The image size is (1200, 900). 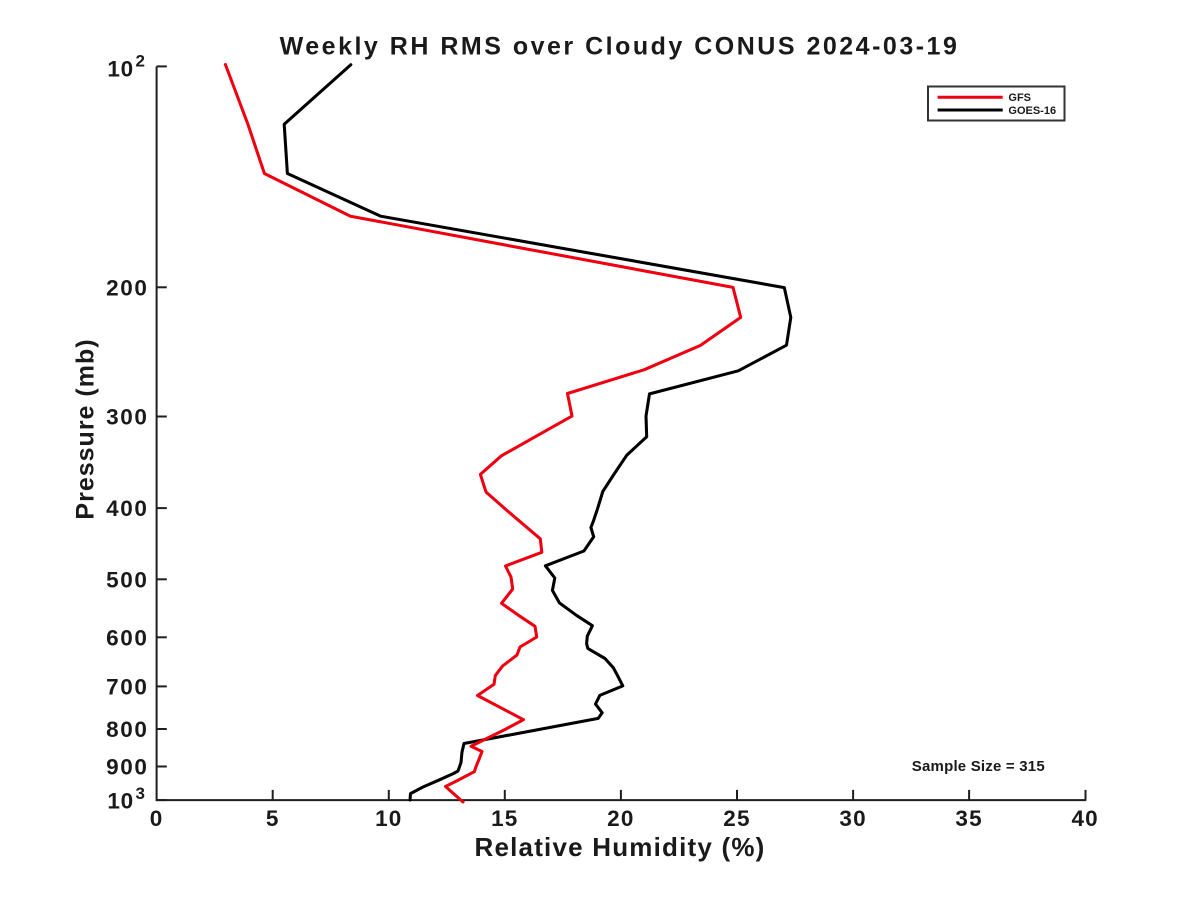 What do you see at coordinates (968, 818) in the screenshot?
I see `svg-text: 35` at bounding box center [968, 818].